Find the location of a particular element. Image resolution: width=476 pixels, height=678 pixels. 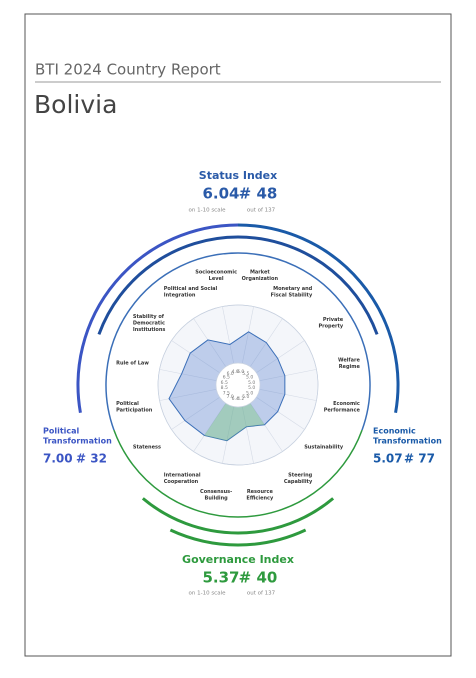

governance-rank-note: out of 137 is located at coordinates (261, 594).